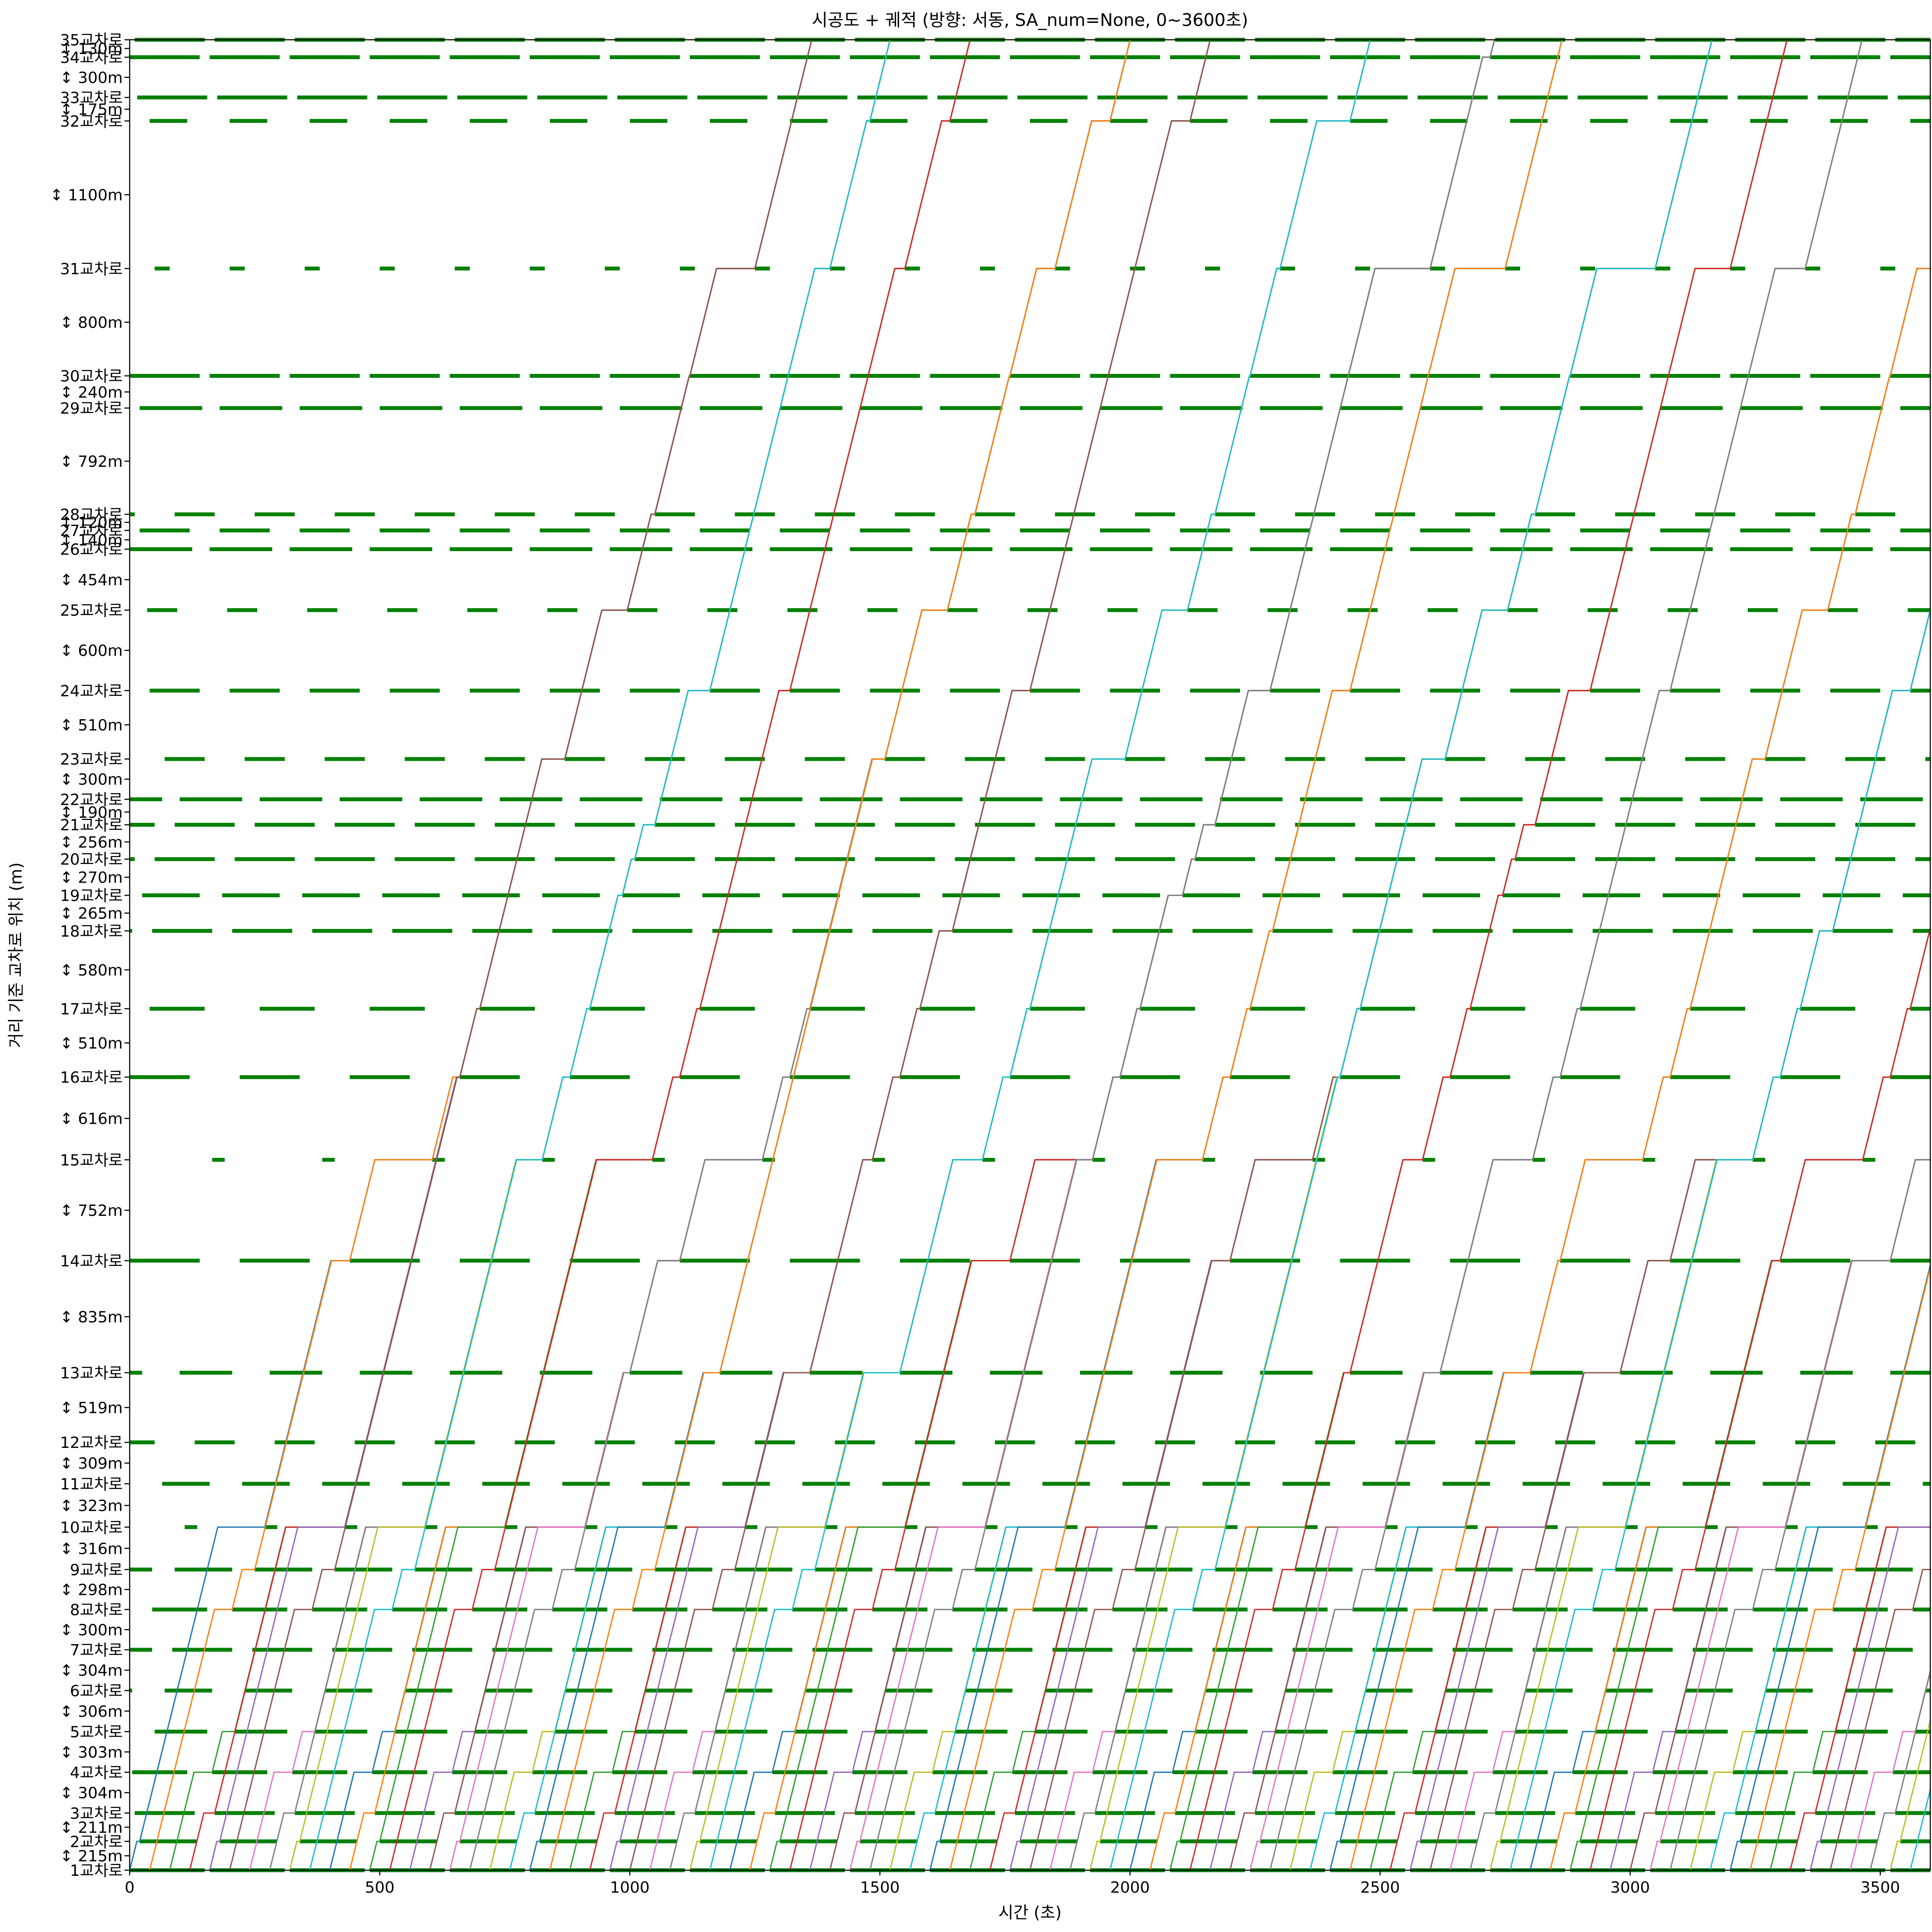  I want to click on y-tick-label-intersection: 16교차로, so click(91, 1078).